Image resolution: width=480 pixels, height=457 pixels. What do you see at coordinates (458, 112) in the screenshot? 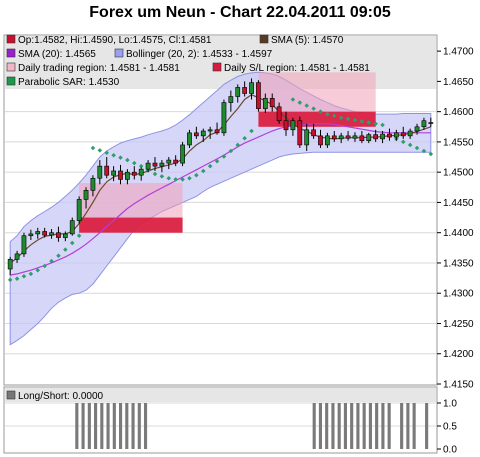
I see `y-tick-label: 1.4600` at bounding box center [458, 112].